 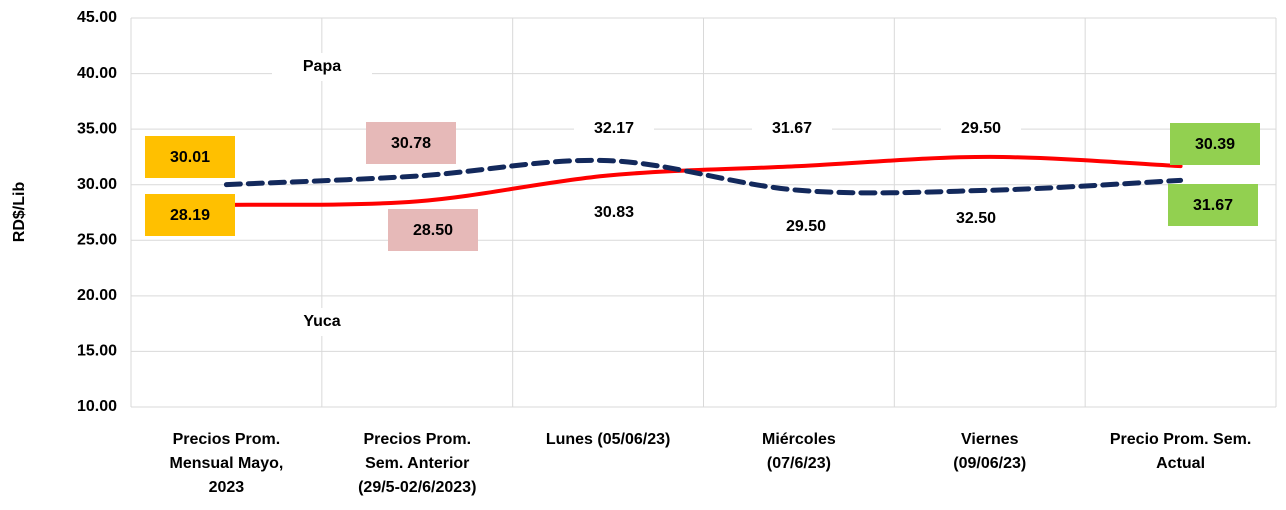 What do you see at coordinates (989, 463) in the screenshot?
I see `x-tick-label-line: (09/06/23)` at bounding box center [989, 463].